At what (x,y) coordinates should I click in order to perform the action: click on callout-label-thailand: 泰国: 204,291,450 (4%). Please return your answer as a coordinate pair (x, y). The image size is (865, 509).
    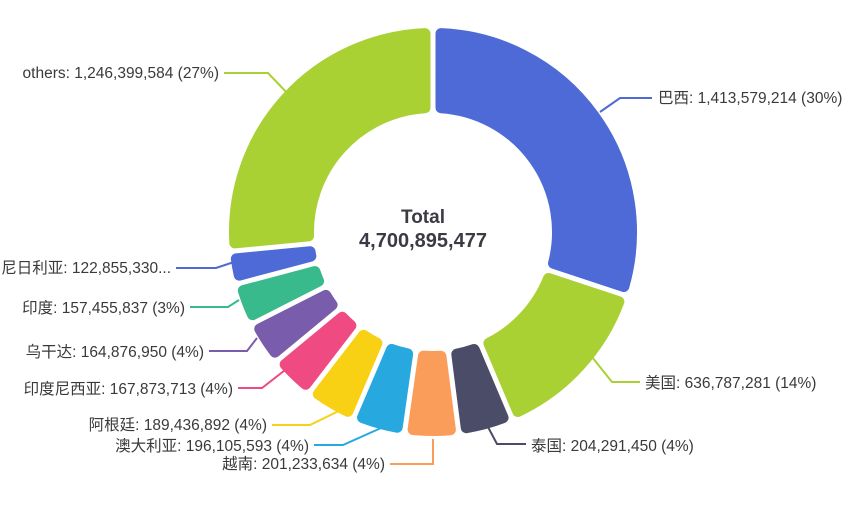
    Looking at the image, I should click on (612, 446).